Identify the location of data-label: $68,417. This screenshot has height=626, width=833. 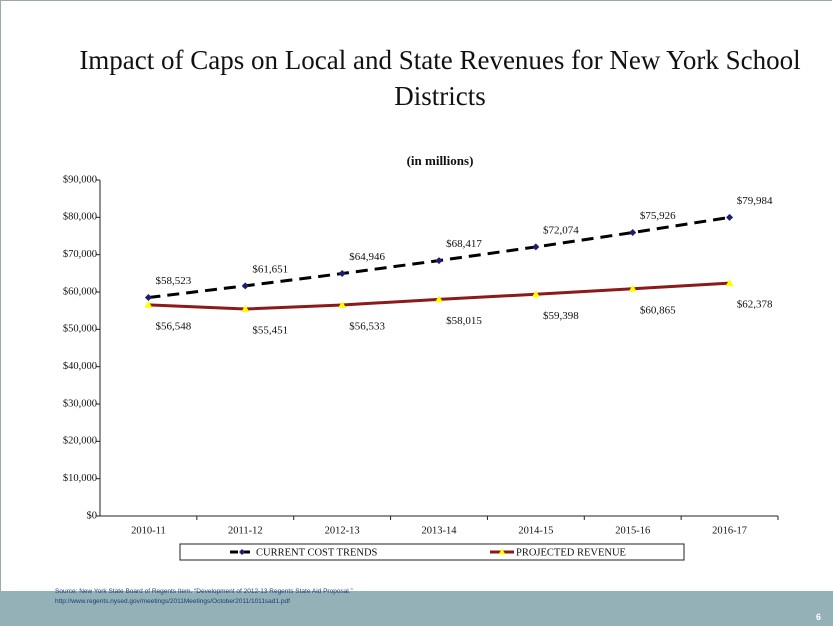
(464, 244).